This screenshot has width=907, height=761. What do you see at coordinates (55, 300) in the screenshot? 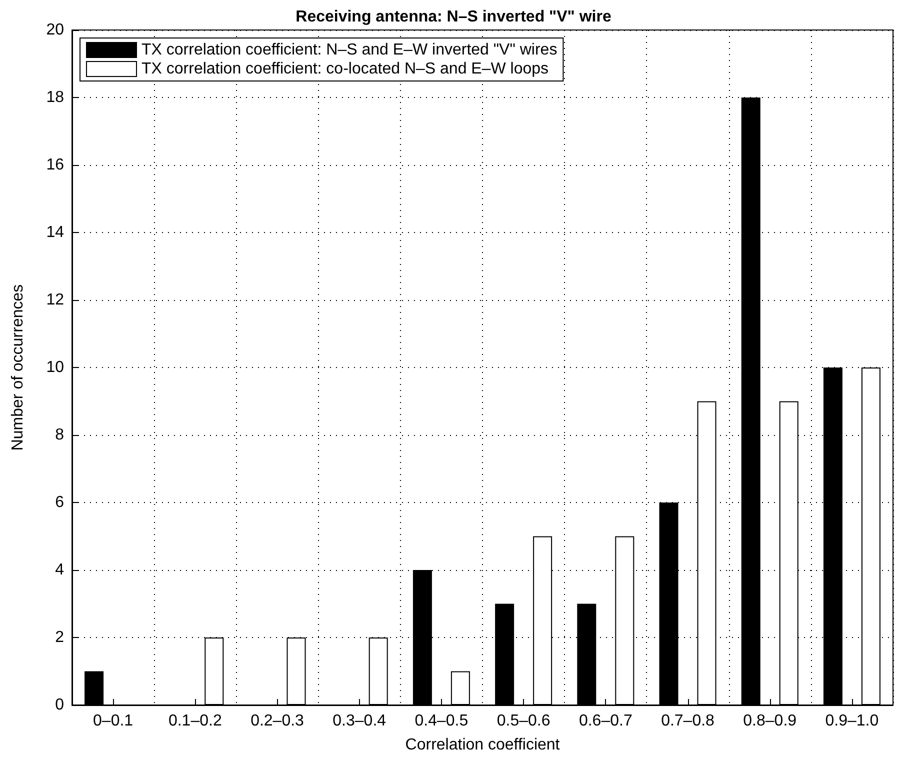
I see `y-tick-label: 12` at bounding box center [55, 300].